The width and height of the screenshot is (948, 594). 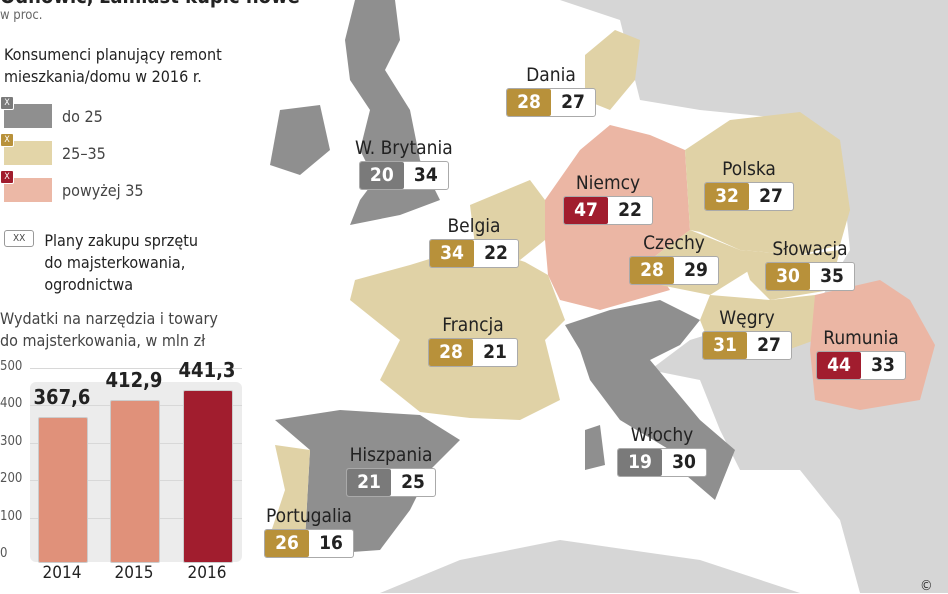 I want to click on y-tick-label: 300, so click(x=11, y=441).